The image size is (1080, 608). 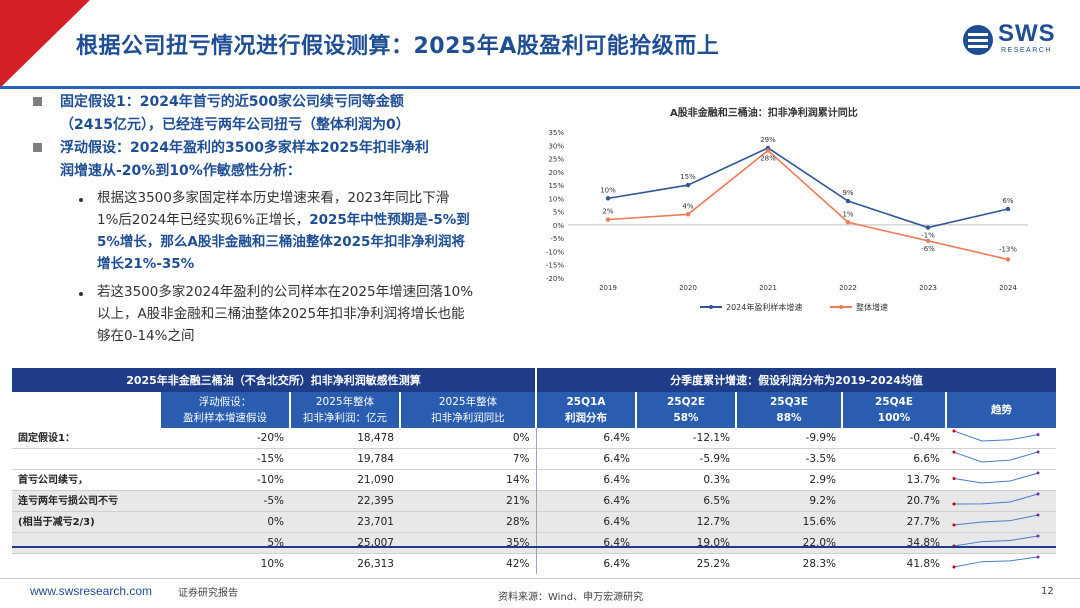 What do you see at coordinates (686, 501) in the screenshot?
I see `cell-q2: 6.5%` at bounding box center [686, 501].